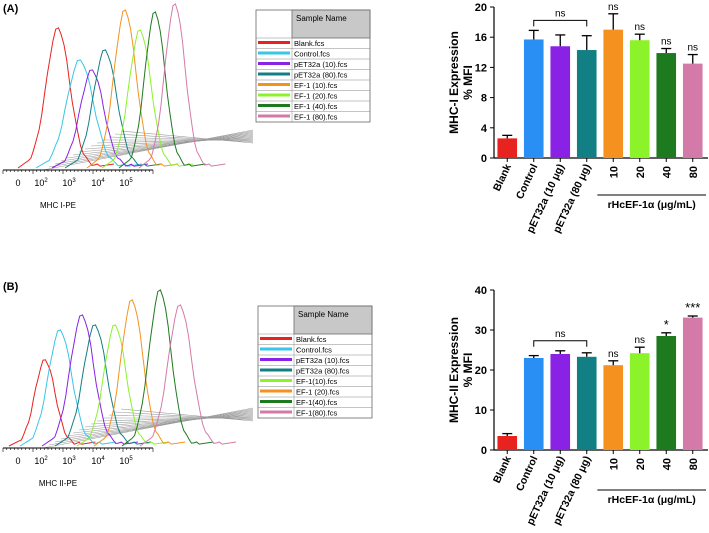 The width and height of the screenshot is (709, 533). What do you see at coordinates (481, 291) in the screenshot?
I see `y-tick-label: 40` at bounding box center [481, 291].